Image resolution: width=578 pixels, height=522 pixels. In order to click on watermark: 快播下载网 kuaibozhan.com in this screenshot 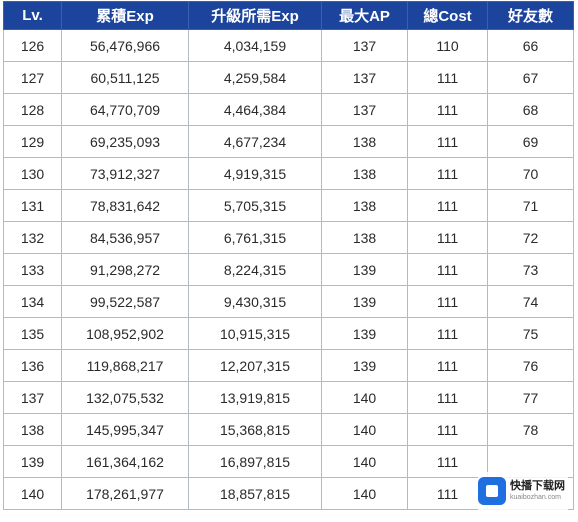, I will do `click(523, 491)`.